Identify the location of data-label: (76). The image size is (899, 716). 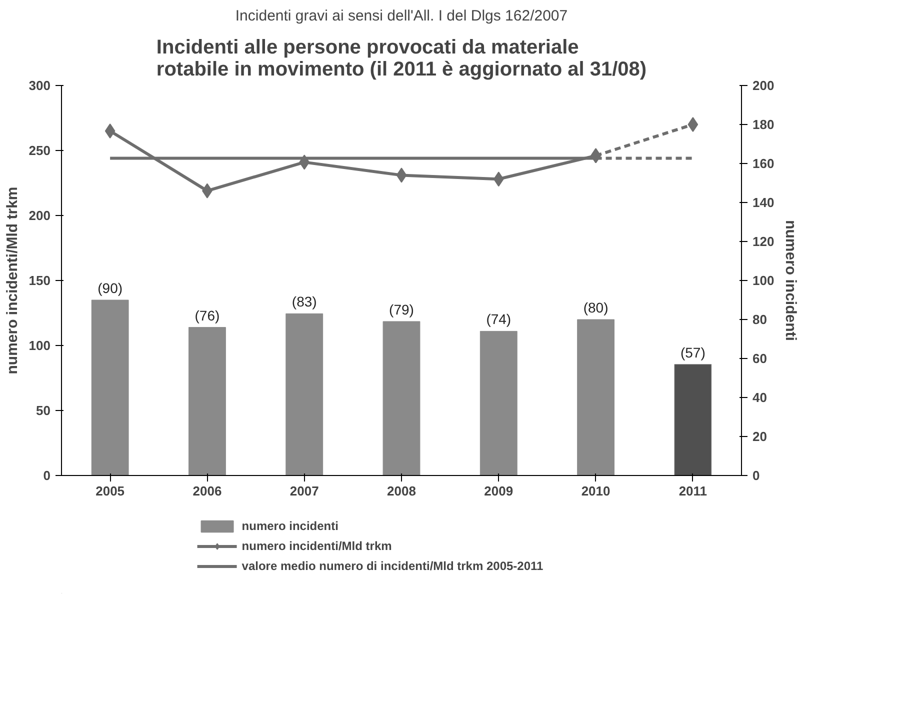
(207, 315).